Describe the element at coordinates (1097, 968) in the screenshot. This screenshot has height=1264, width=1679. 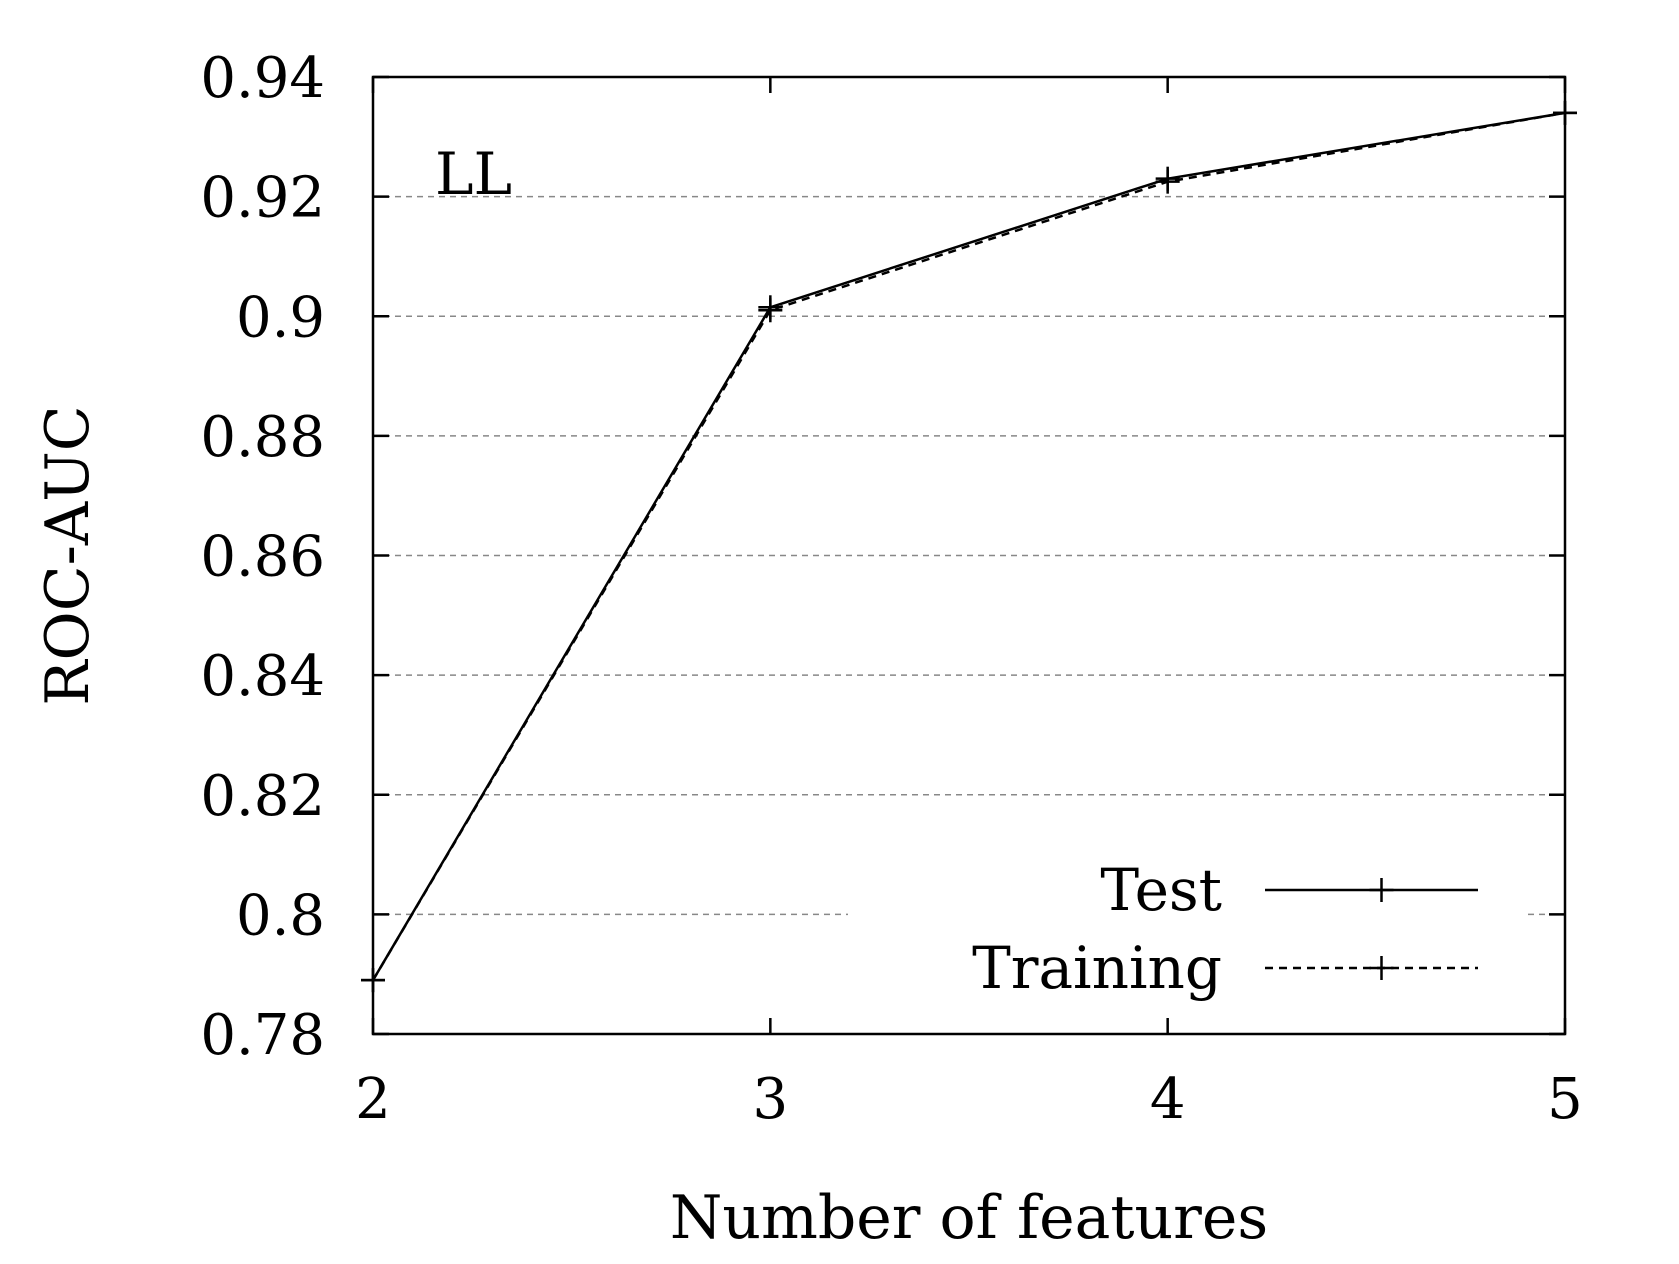
I see `legend-label-training: Training` at that location.